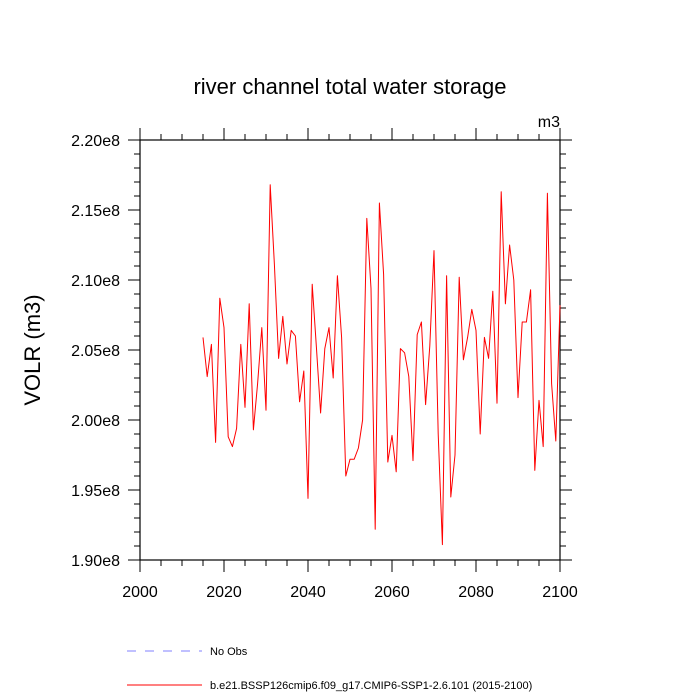 The height and width of the screenshot is (700, 700). I want to click on y-tick-label: 2.00e8, so click(95, 421).